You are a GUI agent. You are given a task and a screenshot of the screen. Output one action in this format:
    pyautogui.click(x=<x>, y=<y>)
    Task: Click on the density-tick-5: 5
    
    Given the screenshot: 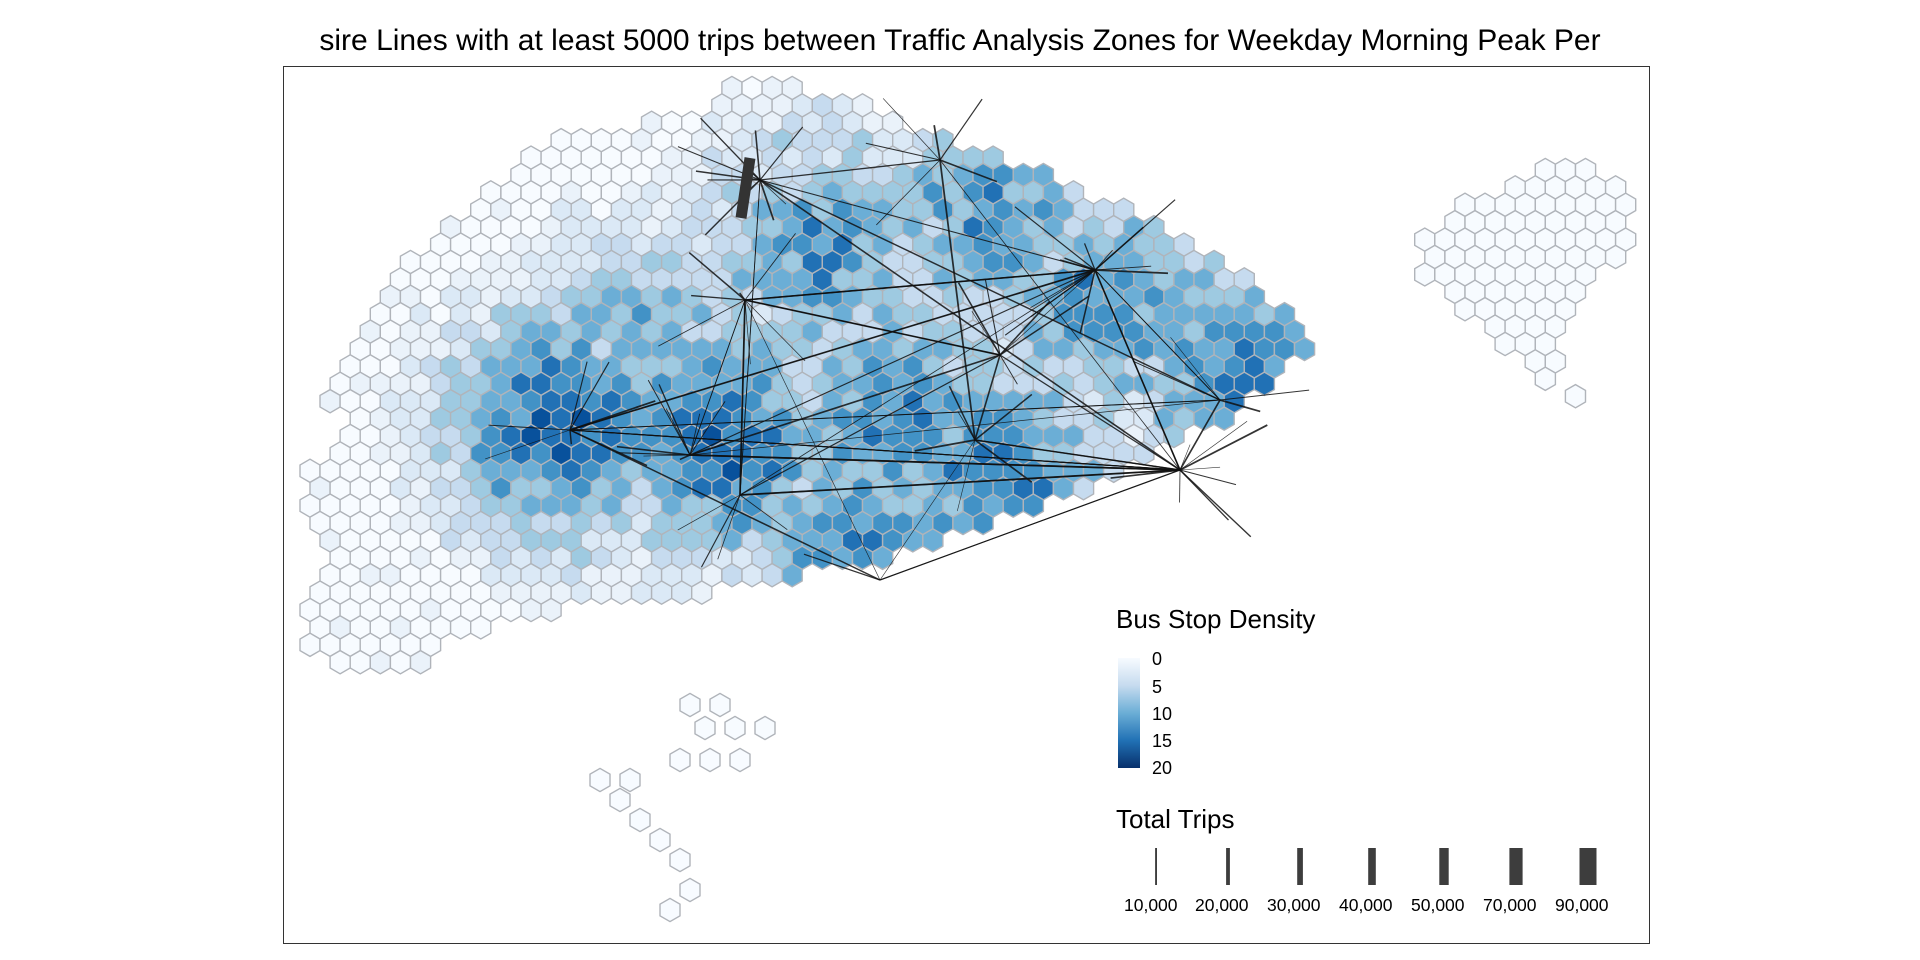 What is the action you would take?
    pyautogui.click(x=1157, y=687)
    